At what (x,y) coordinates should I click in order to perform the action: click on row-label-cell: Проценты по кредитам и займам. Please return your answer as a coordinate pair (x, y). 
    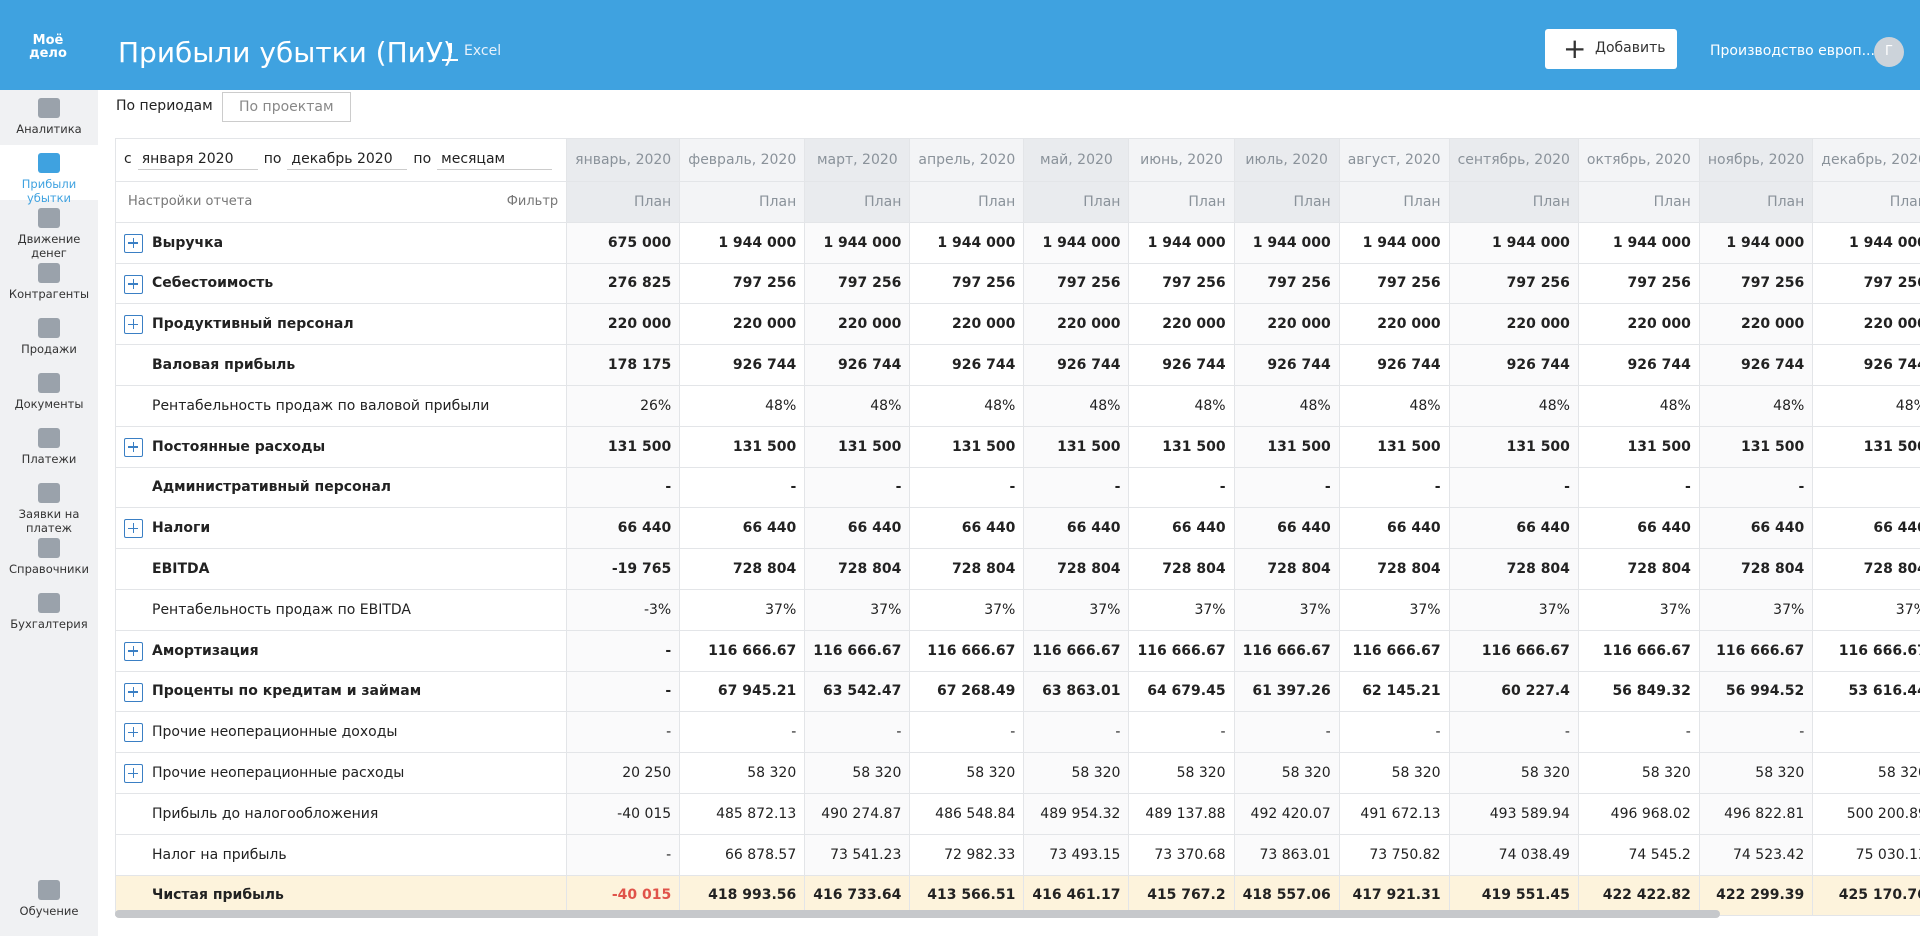
    Looking at the image, I should click on (341, 691).